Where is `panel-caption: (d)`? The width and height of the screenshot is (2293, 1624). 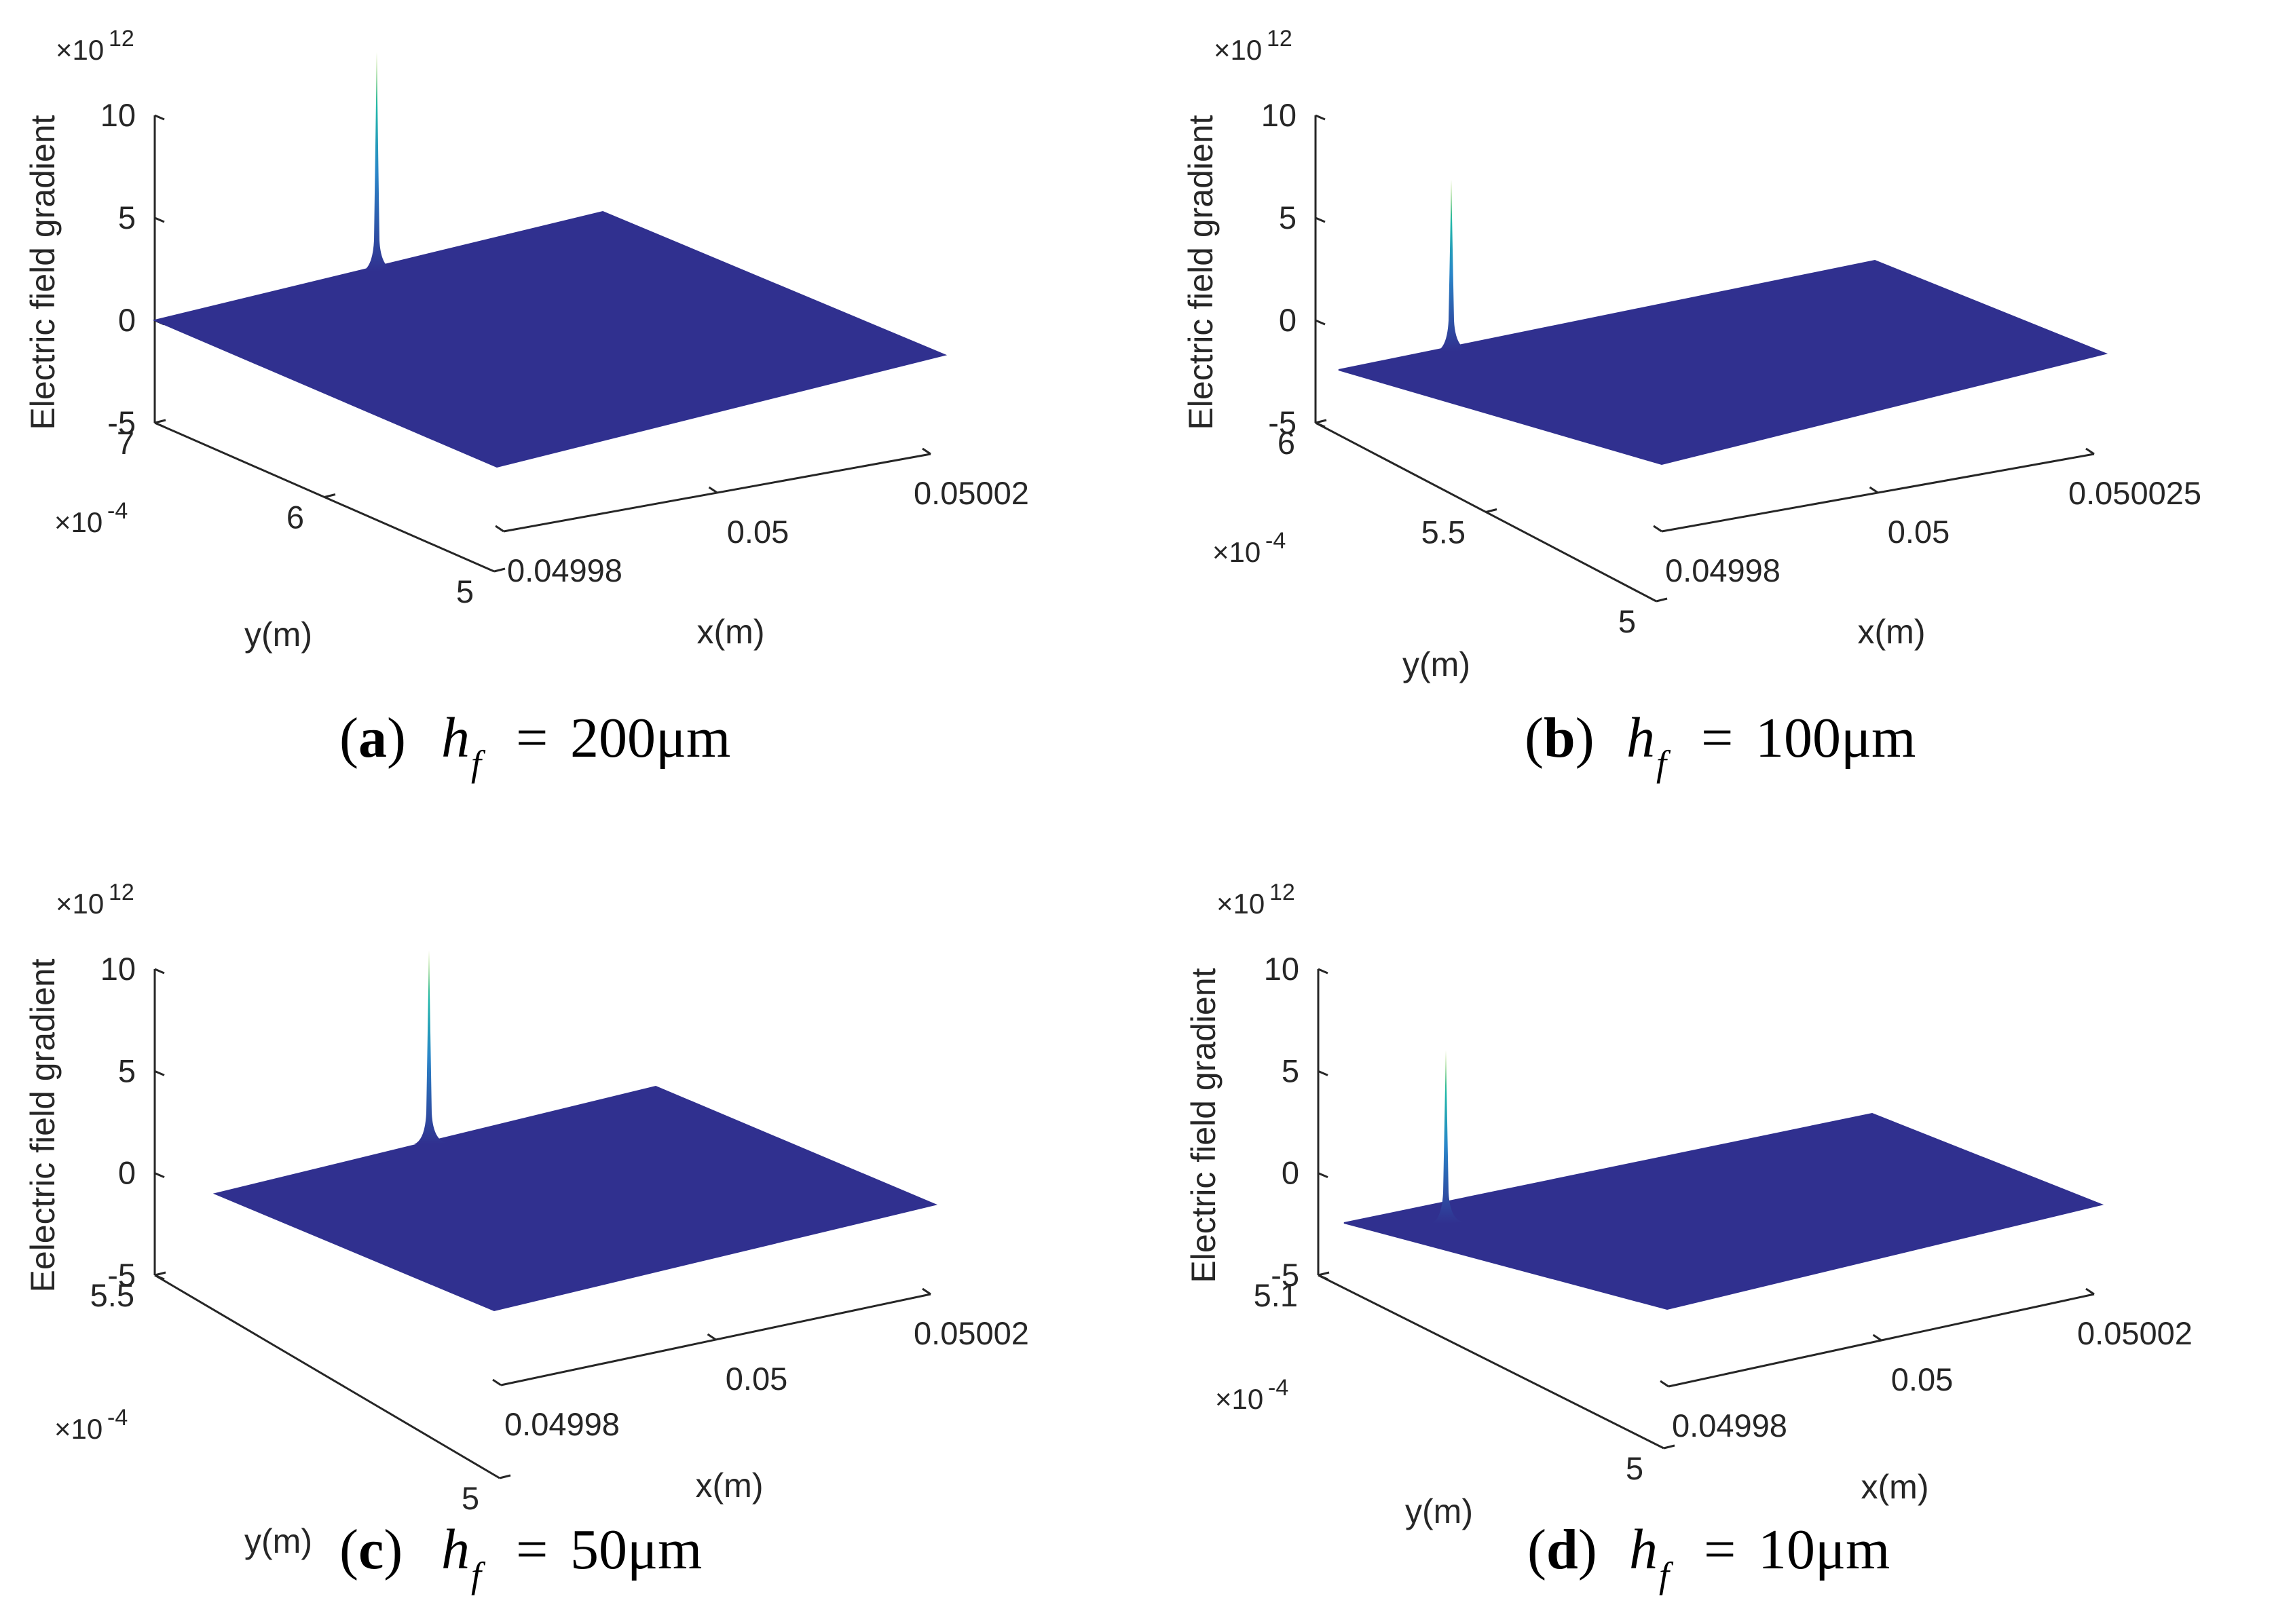
panel-caption: (d) is located at coordinates (1562, 1549).